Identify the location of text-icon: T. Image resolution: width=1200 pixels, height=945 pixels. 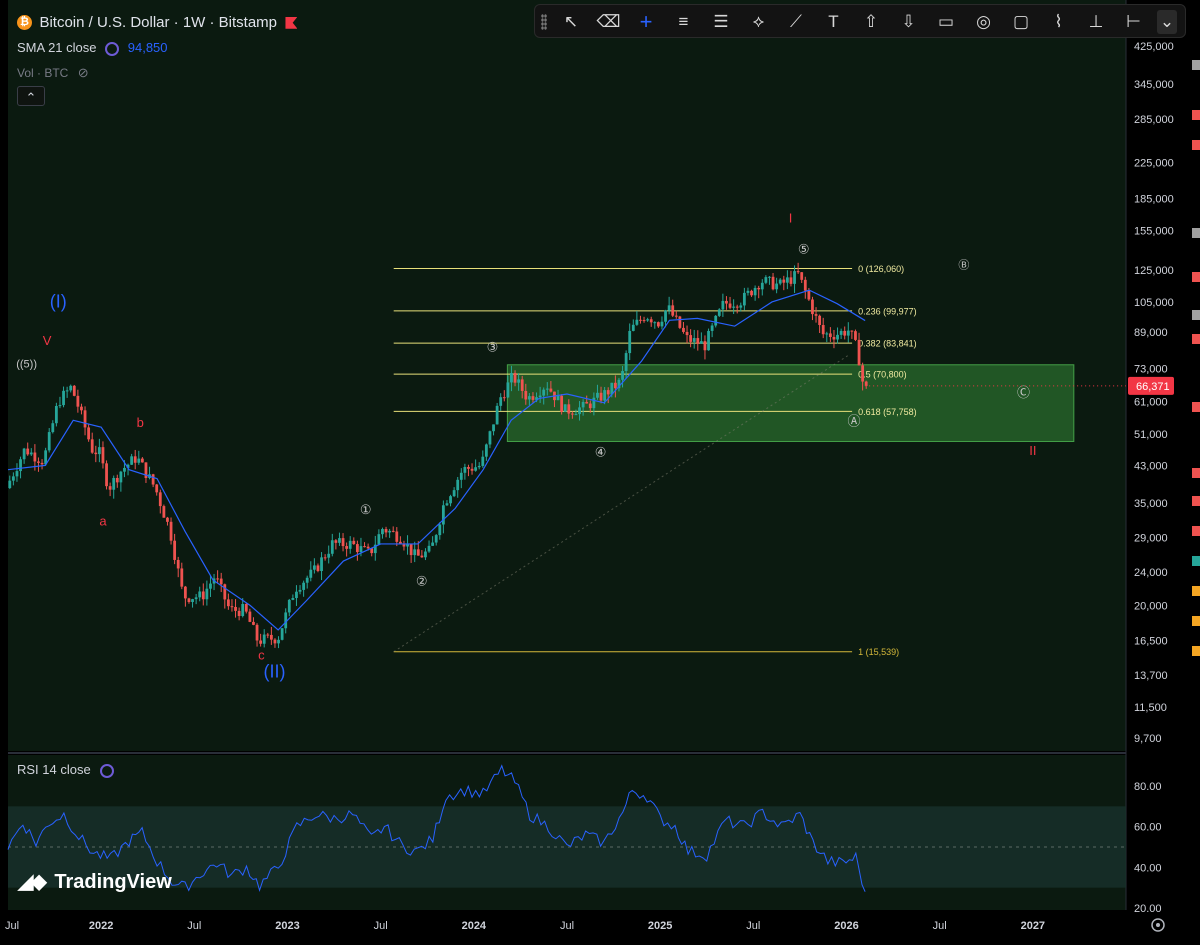
(833, 21).